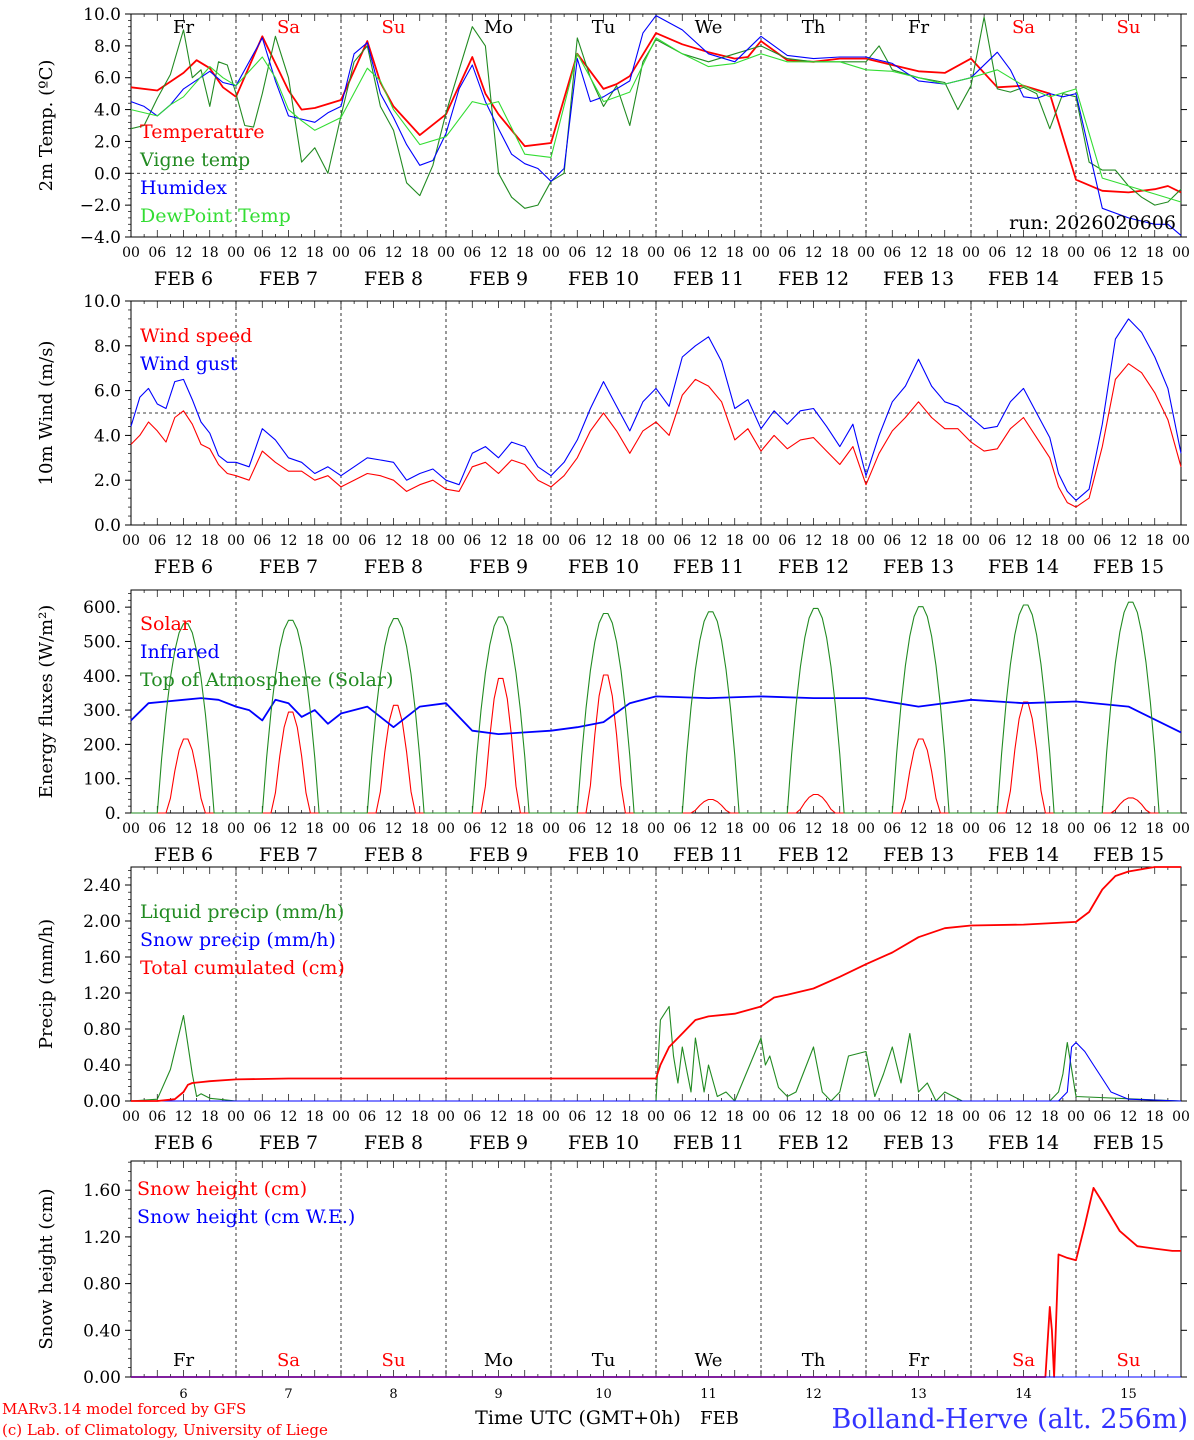 The height and width of the screenshot is (1440, 1194). What do you see at coordinates (603, 567) in the screenshot?
I see `date-label: FEB 10` at bounding box center [603, 567].